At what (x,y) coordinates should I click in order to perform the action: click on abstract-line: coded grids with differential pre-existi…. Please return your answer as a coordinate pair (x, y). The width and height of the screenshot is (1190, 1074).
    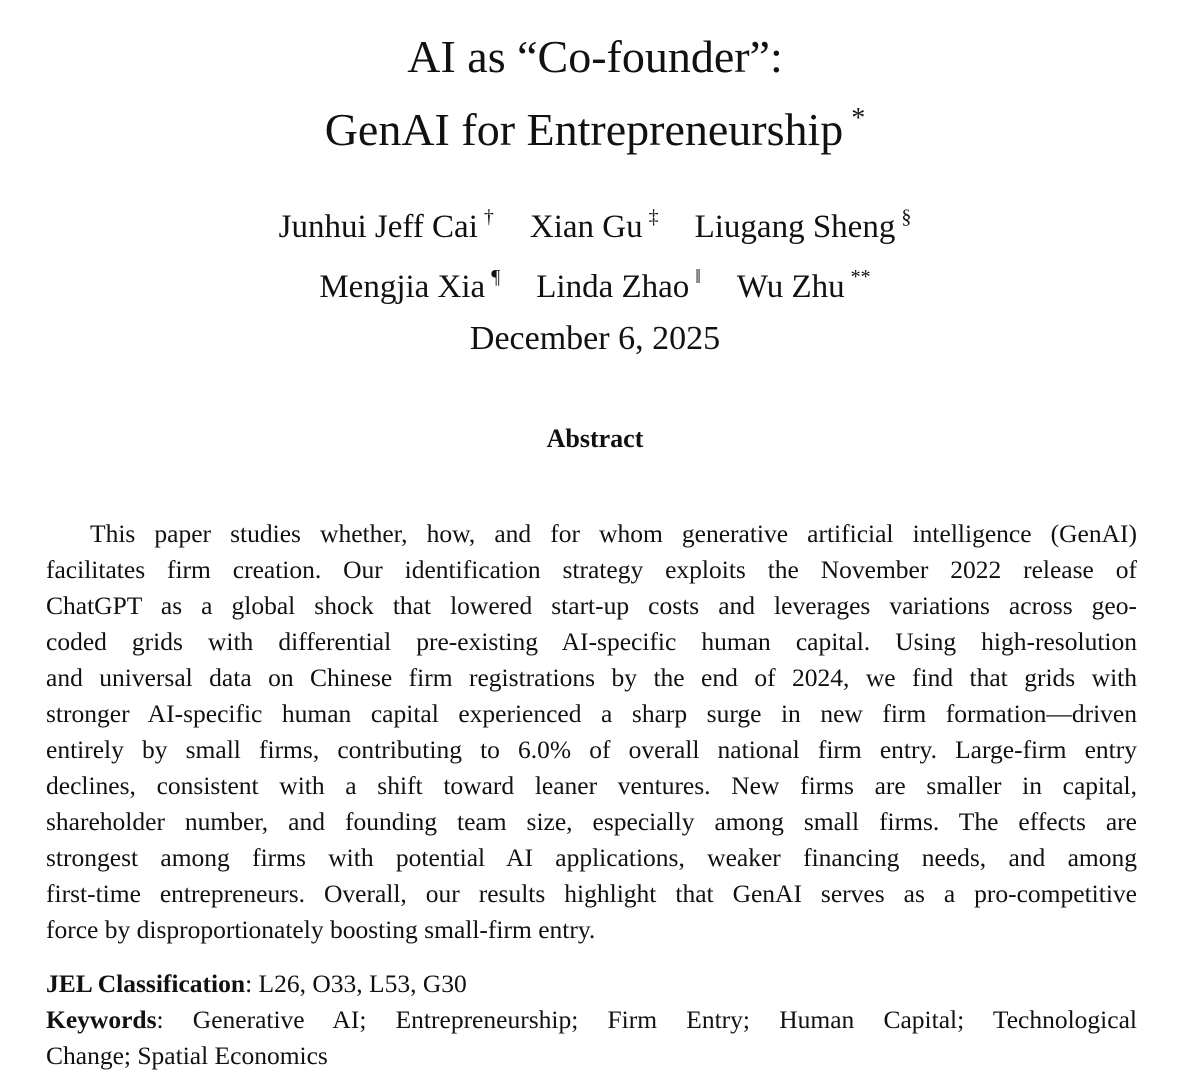
    Looking at the image, I should click on (591, 641).